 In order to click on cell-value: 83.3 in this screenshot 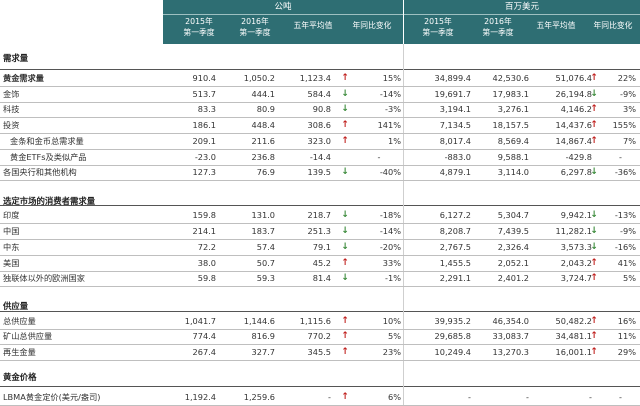, I will do `click(206, 109)`.